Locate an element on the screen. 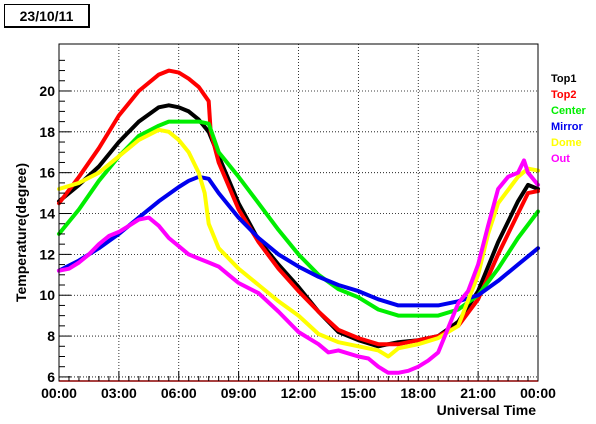  x-tick-label: 06:00 is located at coordinates (179, 393).